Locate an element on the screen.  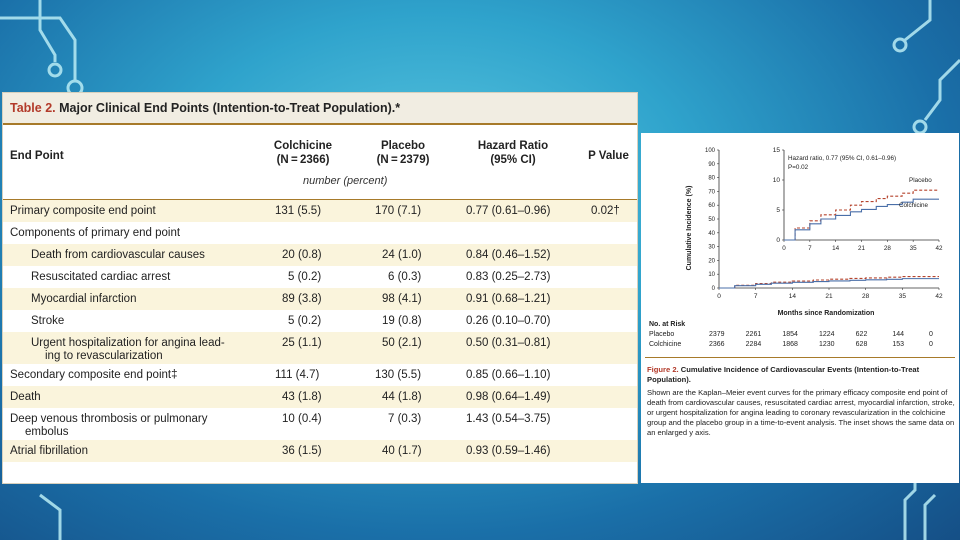
figure-label: Figure 2. is located at coordinates (663, 369).